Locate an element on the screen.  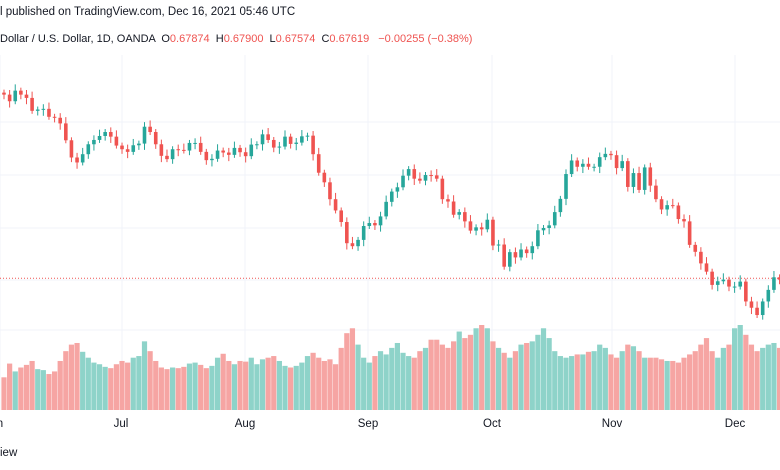
close-value: 0.67619 is located at coordinates (349, 39).